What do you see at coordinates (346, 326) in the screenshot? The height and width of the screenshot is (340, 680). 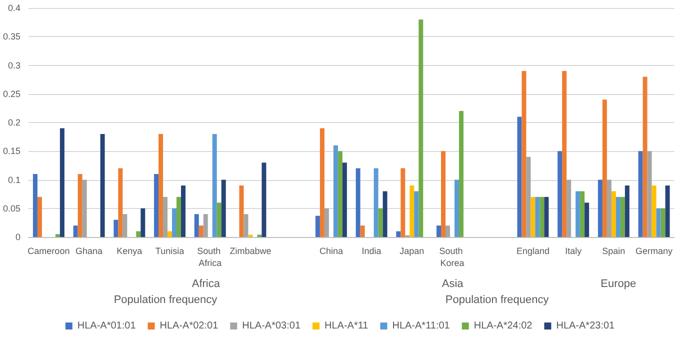 I see `legend-label: HLA-A*11` at bounding box center [346, 326].